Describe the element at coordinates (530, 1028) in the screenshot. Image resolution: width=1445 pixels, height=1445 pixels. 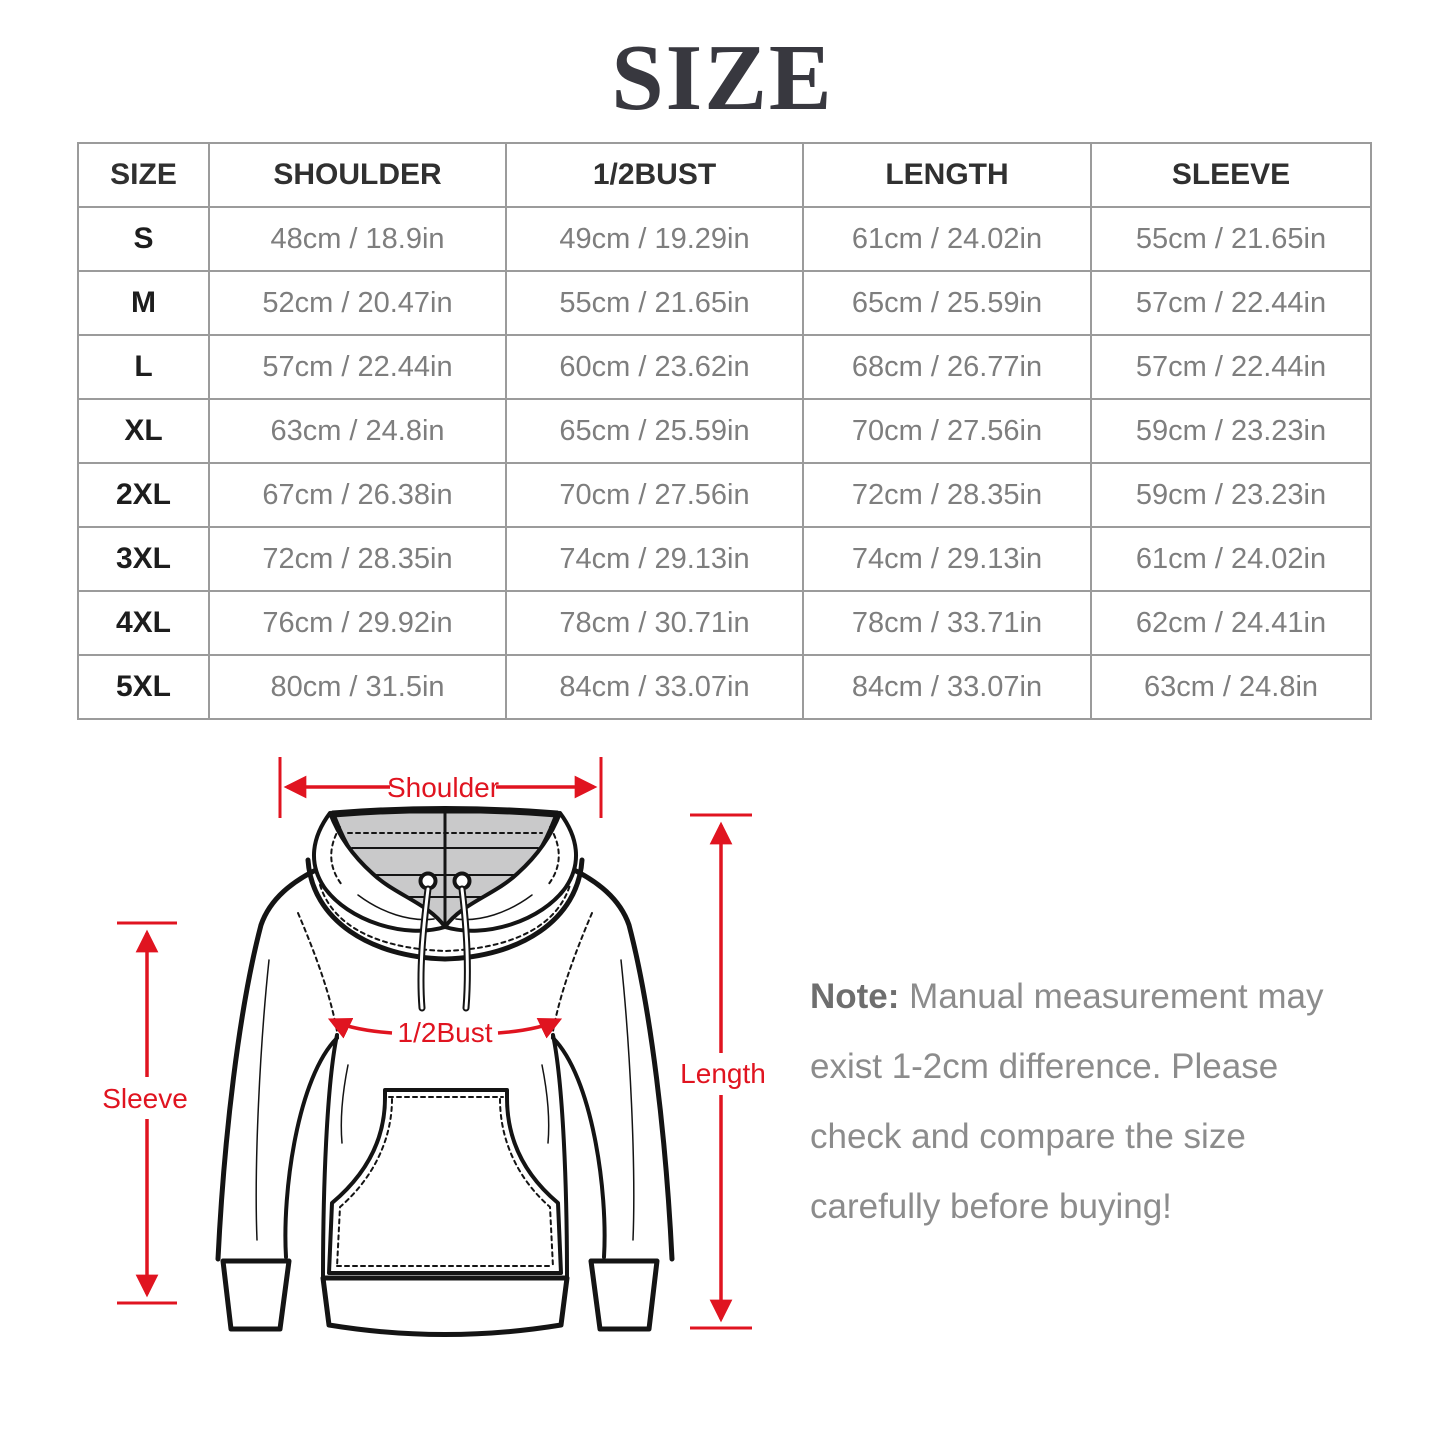
I see `halfbust-arrow-right` at that location.